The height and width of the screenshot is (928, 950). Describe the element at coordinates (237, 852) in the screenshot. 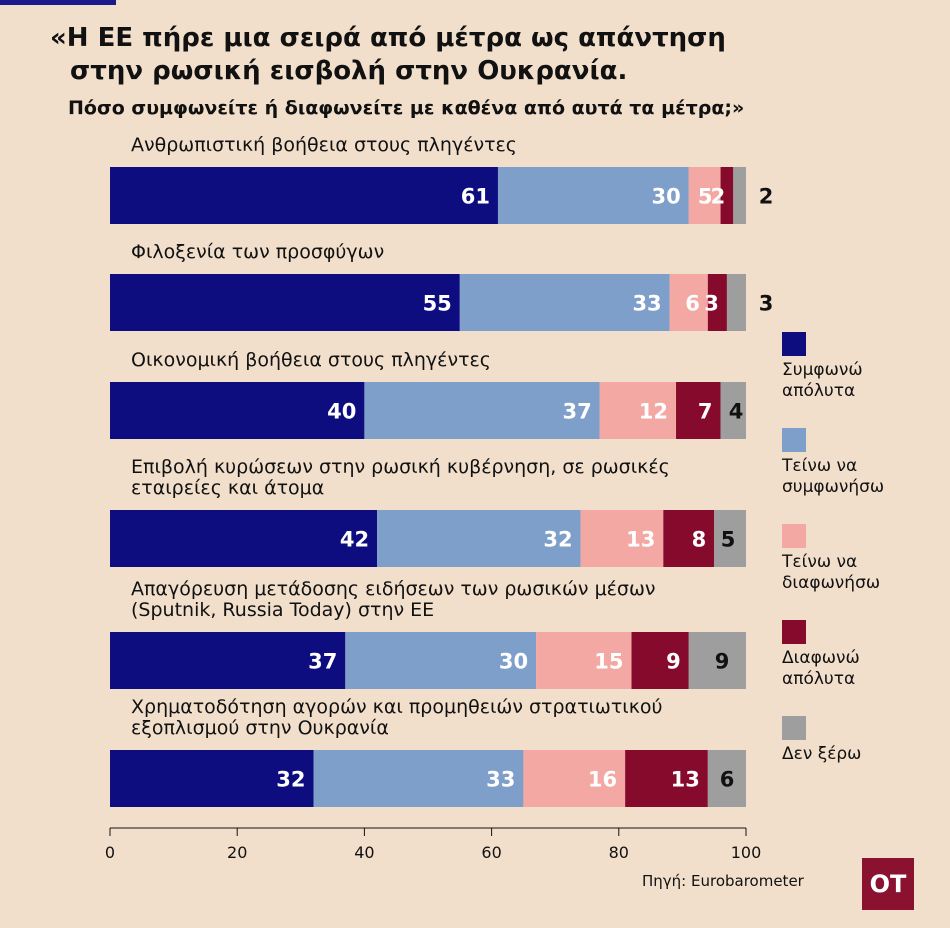

I see `x-tick-label: 20` at that location.